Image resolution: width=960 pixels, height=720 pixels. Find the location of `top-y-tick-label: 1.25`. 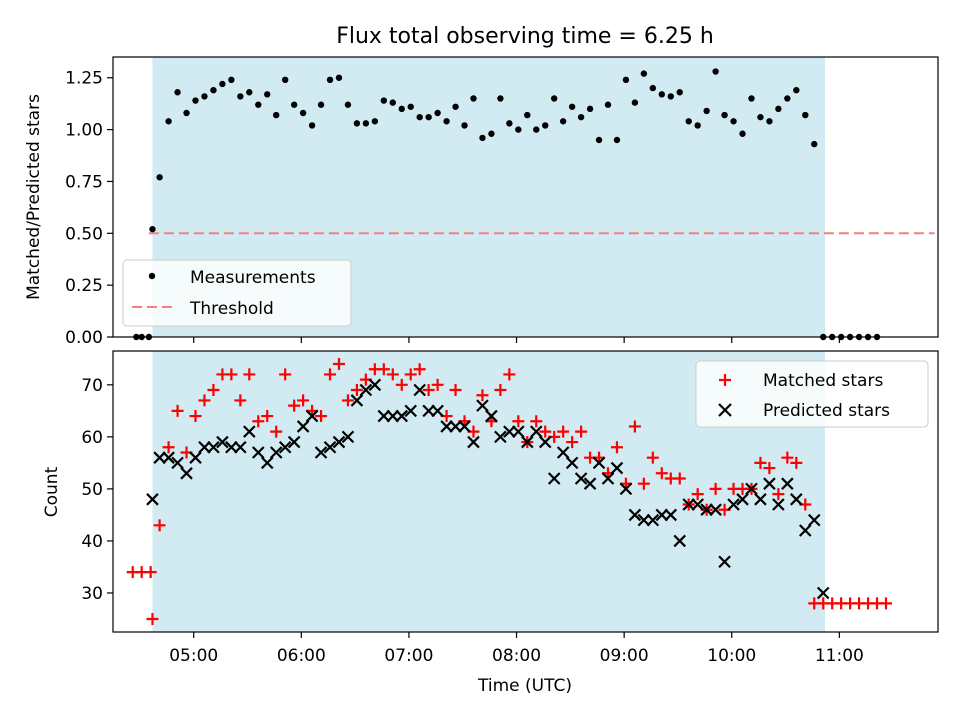

top-y-tick-label: 1.25 is located at coordinates (84, 79).